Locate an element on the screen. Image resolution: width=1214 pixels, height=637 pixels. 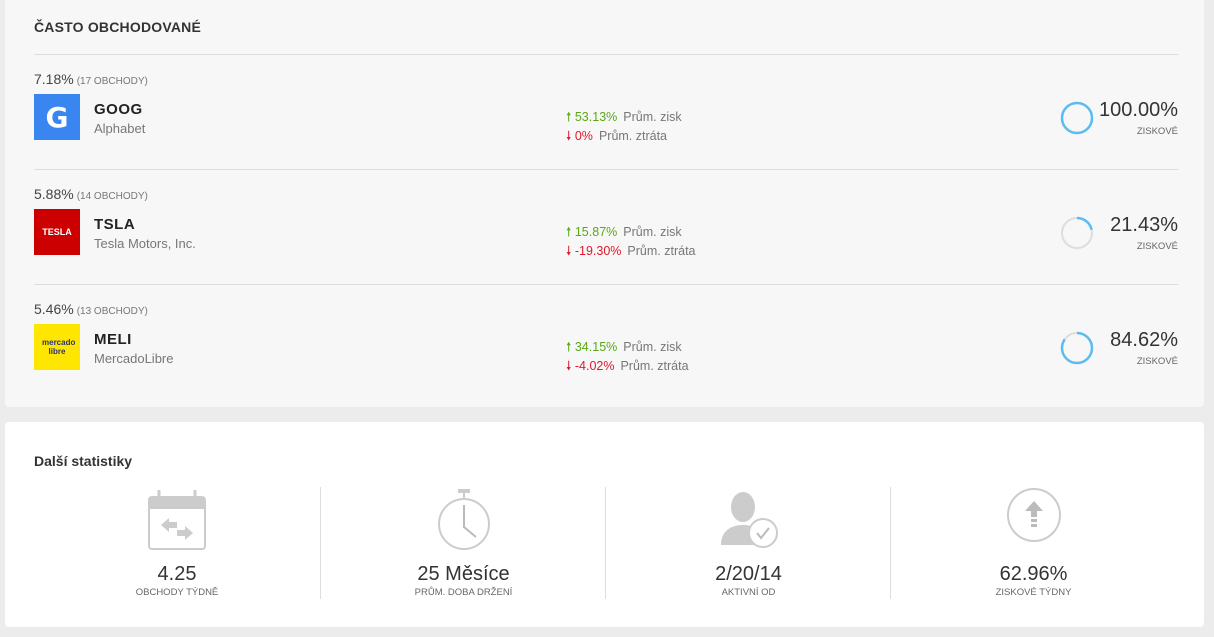
company-name: Alphabet is located at coordinates (120, 128).